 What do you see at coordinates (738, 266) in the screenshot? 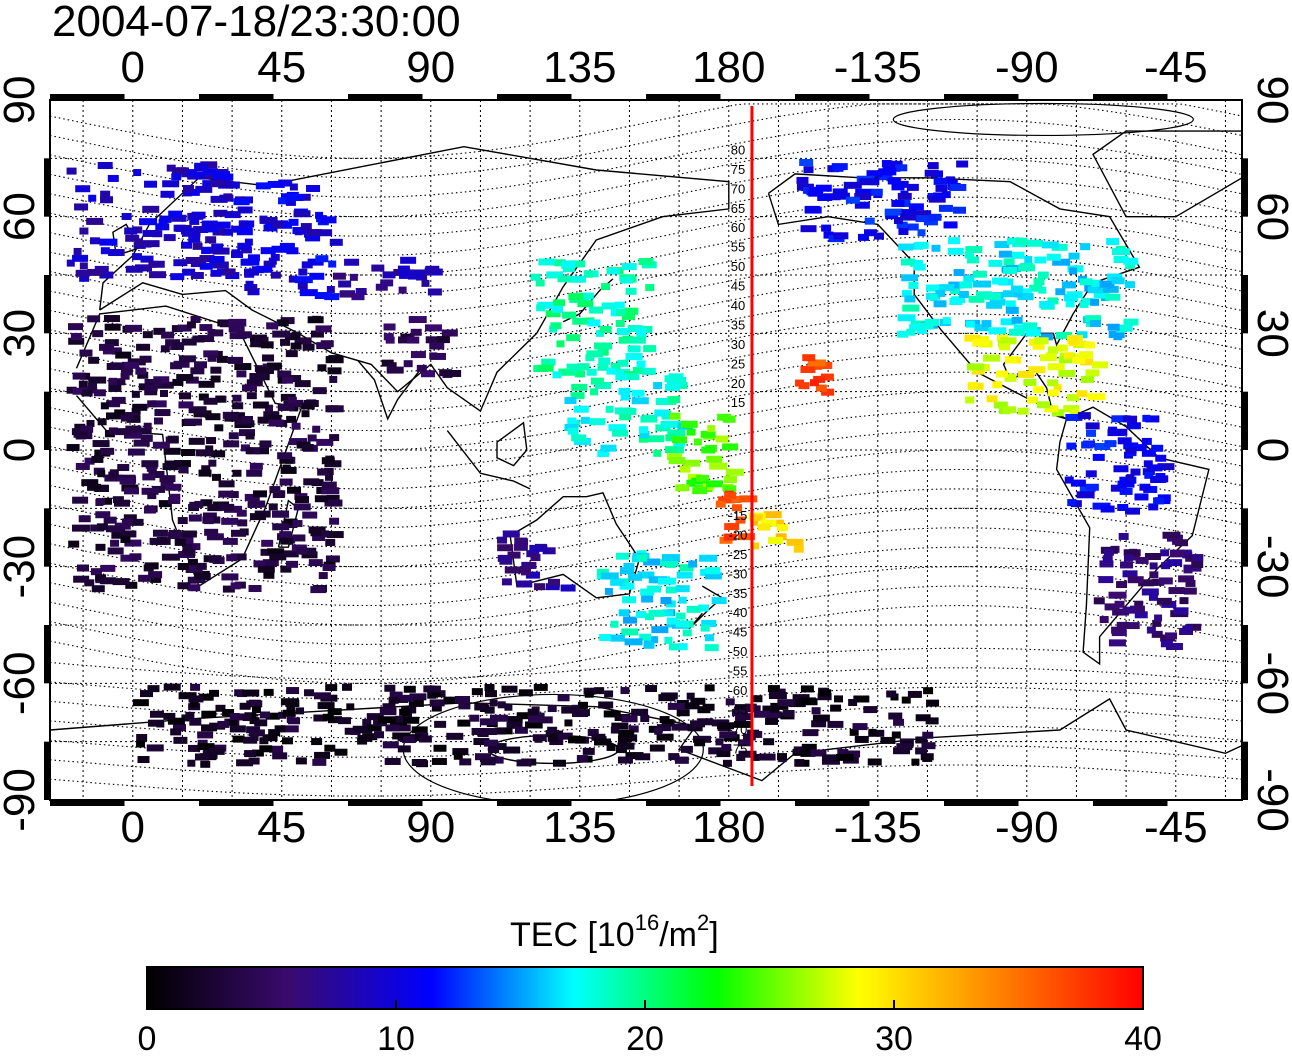
I see `contour-label: 50` at bounding box center [738, 266].